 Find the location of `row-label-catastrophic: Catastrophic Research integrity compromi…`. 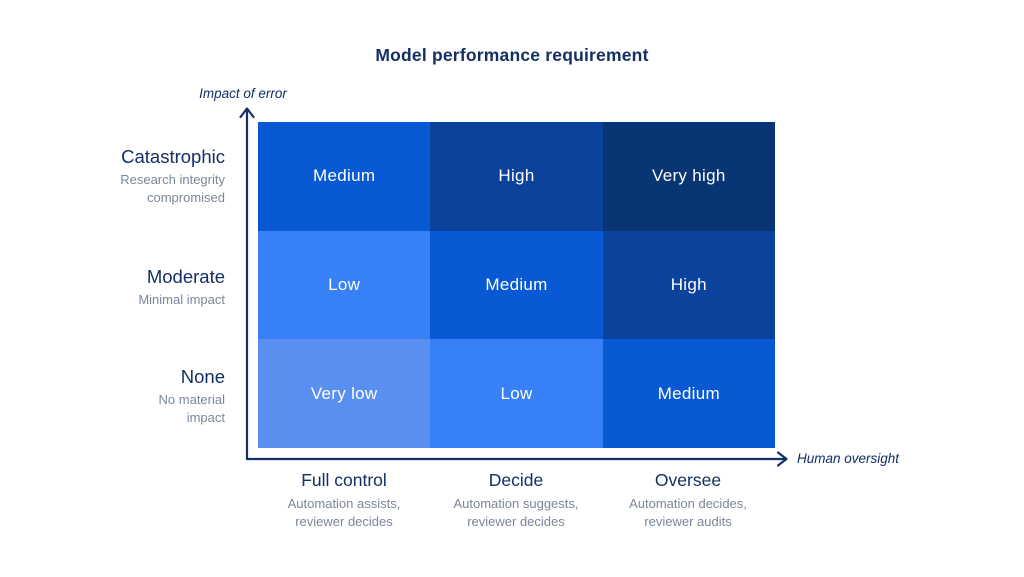

row-label-catastrophic: Catastrophic Research integrity compromi… is located at coordinates (130, 176).